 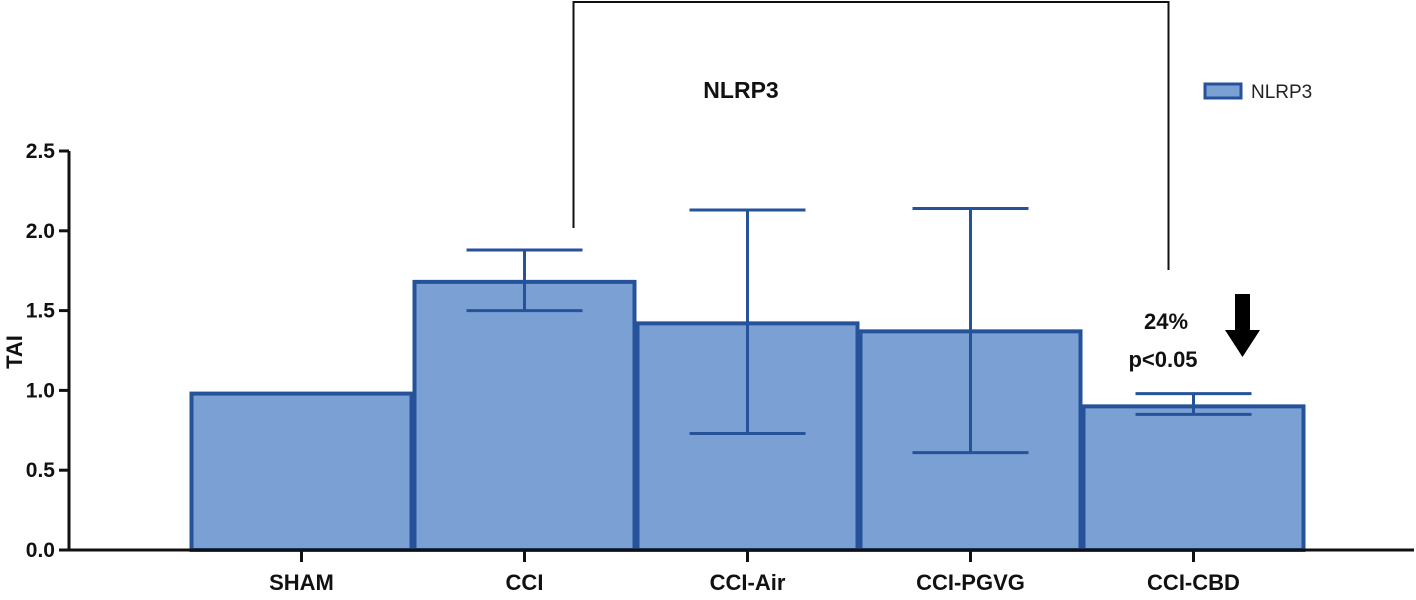 What do you see at coordinates (970, 582) in the screenshot?
I see `x-category-label: CCI-PGVG` at bounding box center [970, 582].